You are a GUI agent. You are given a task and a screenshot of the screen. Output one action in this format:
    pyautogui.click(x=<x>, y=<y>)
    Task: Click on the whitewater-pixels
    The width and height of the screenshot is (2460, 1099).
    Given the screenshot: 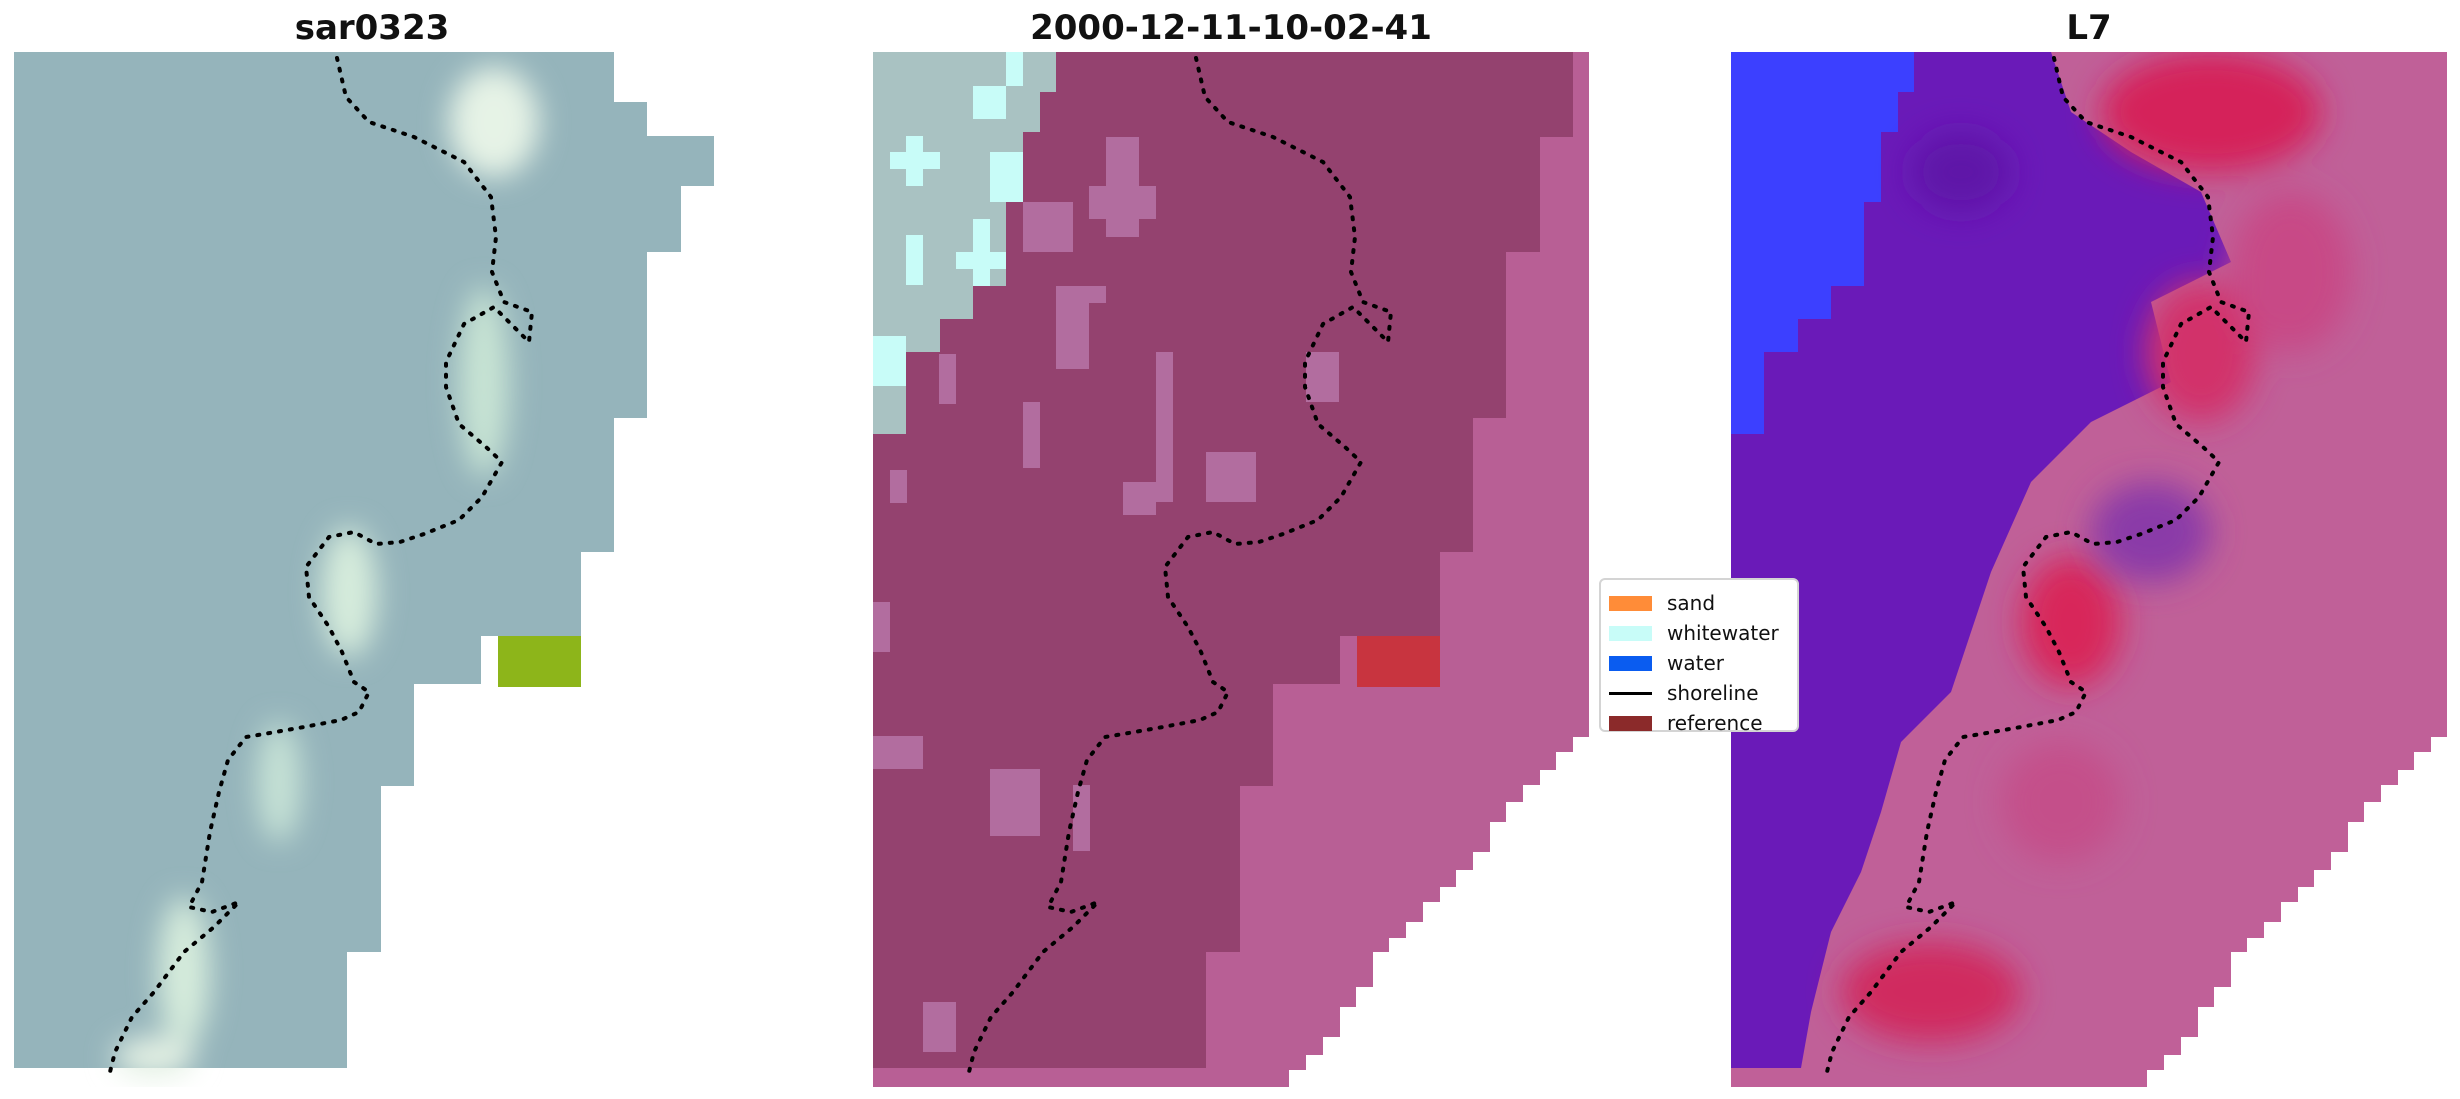 What is the action you would take?
    pyautogui.click(x=948, y=219)
    